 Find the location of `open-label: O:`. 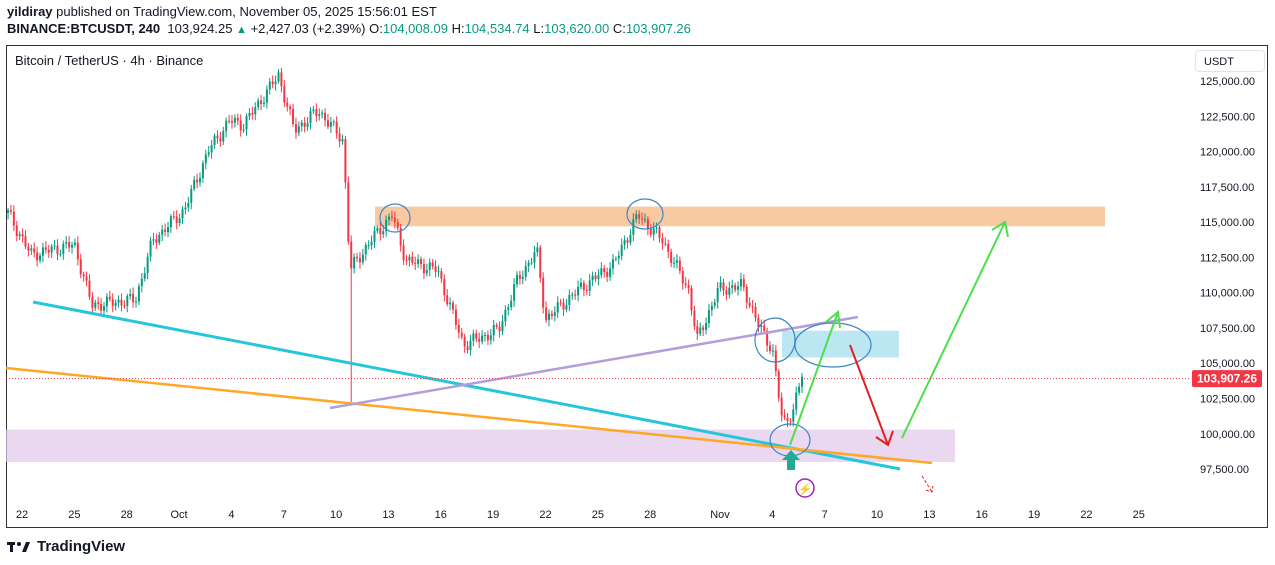

open-label: O: is located at coordinates (376, 28).